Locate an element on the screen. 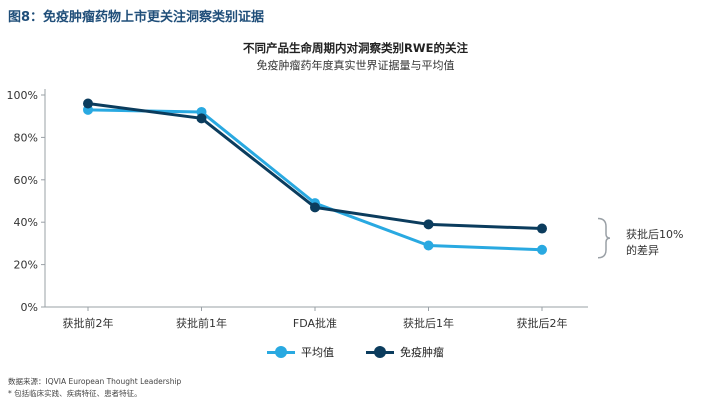 The image size is (711, 418). x-tick-label: 获批前1年 is located at coordinates (201, 323).